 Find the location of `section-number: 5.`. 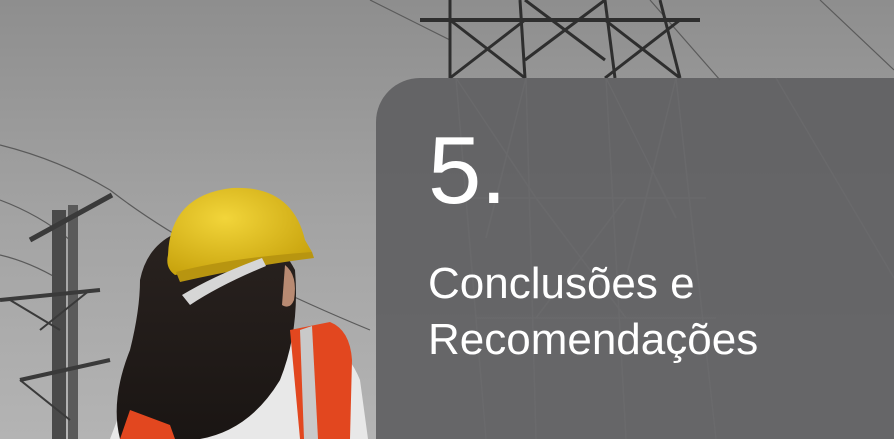

section-number: 5. is located at coordinates (467, 170).